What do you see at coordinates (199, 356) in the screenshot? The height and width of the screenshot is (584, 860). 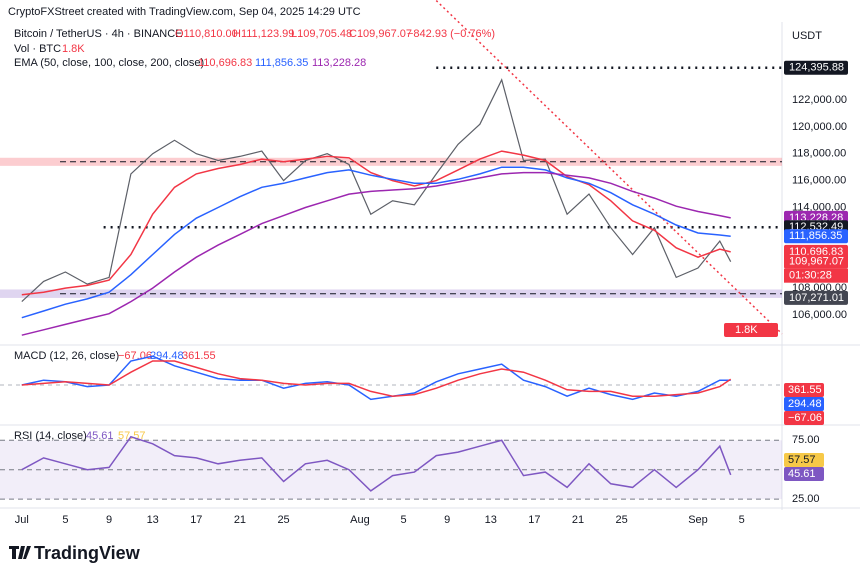 I see `panel-legend: 361.55` at bounding box center [199, 356].